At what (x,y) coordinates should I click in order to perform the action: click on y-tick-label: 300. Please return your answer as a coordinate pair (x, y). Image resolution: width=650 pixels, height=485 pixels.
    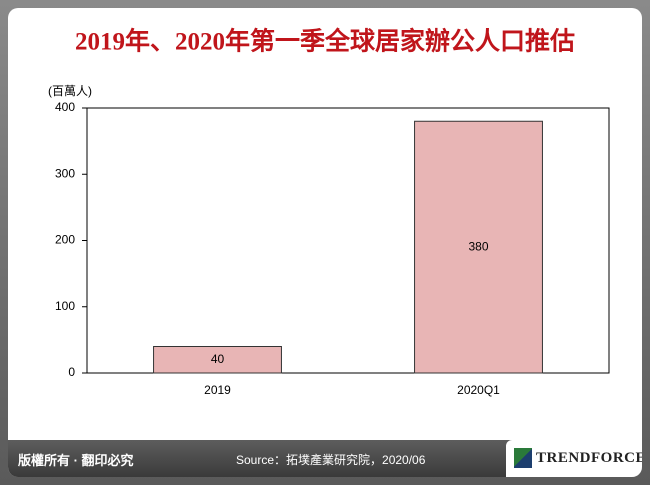
    Looking at the image, I should click on (65, 173).